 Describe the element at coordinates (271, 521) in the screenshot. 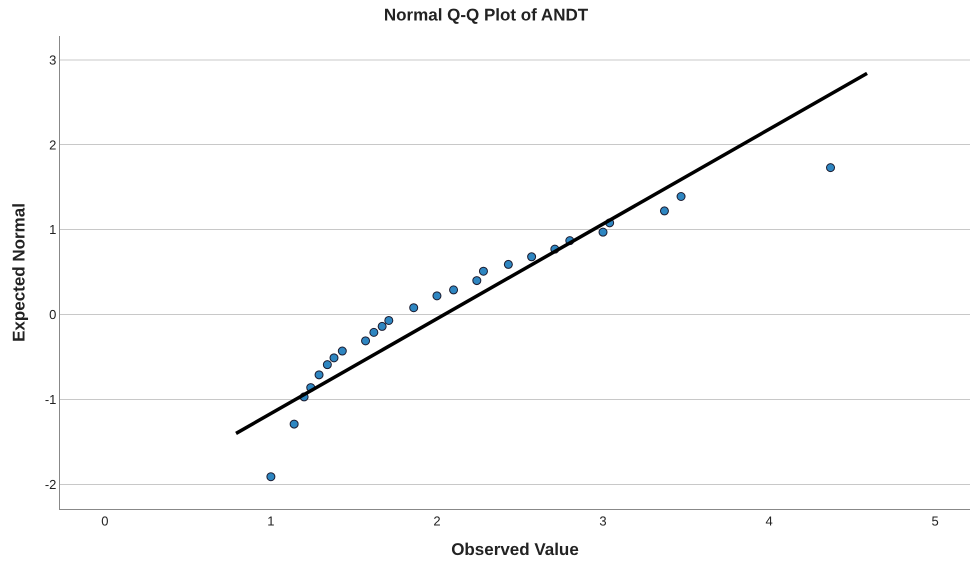

I see `x-tick-label: 1` at that location.